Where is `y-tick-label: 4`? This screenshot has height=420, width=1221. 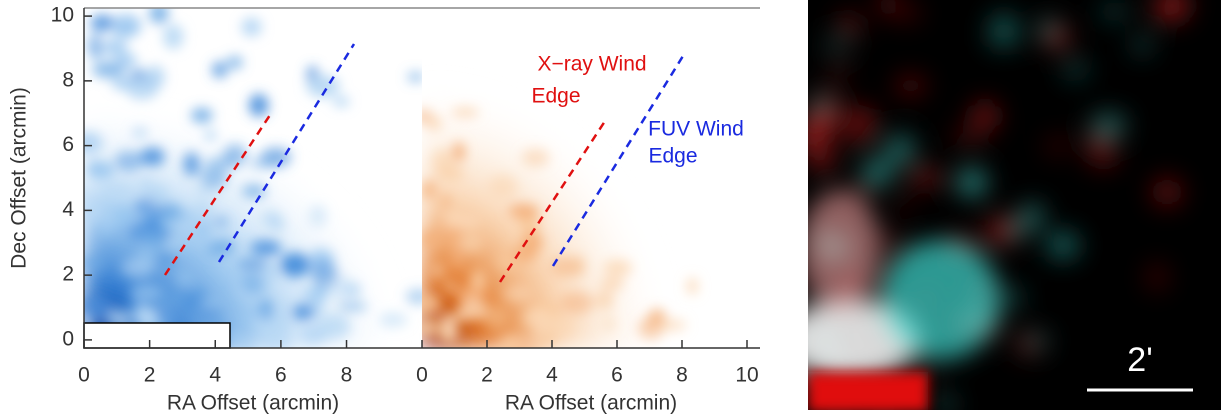
y-tick-label: 4 is located at coordinates (68, 209).